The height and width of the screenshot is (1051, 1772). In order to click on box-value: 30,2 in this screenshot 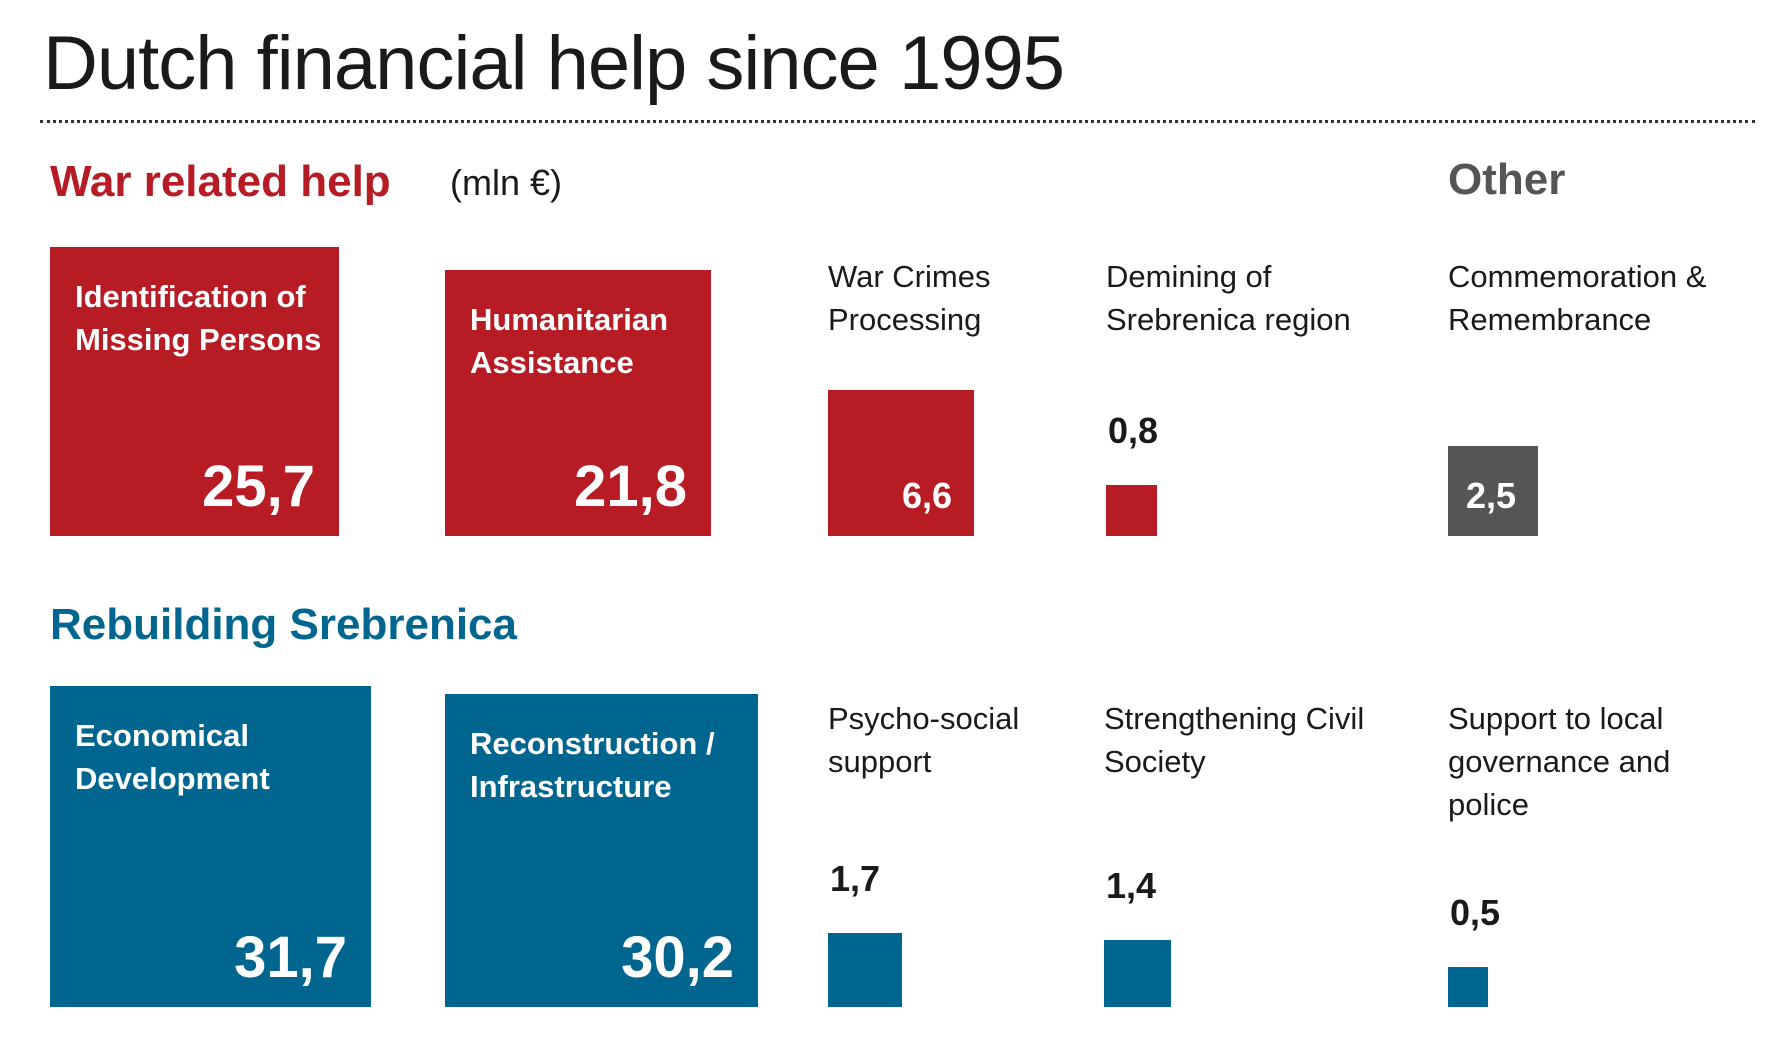, I will do `click(677, 957)`.